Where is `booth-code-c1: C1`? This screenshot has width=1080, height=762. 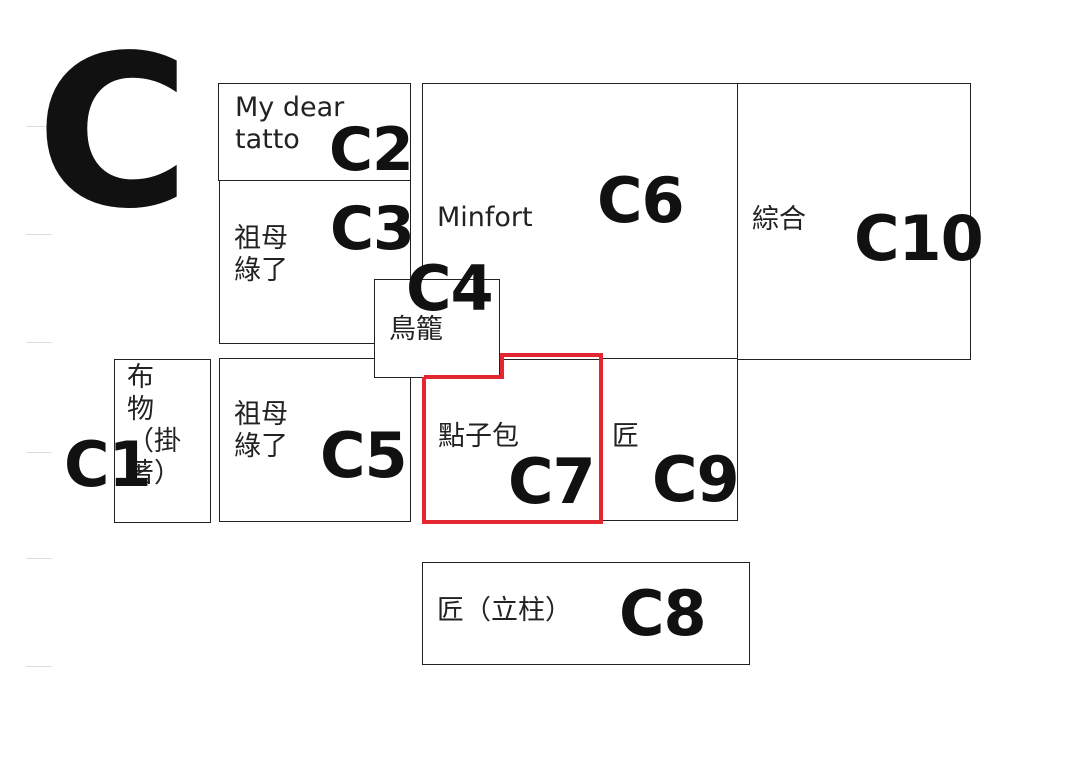
booth-code-c1: C1 is located at coordinates (108, 464).